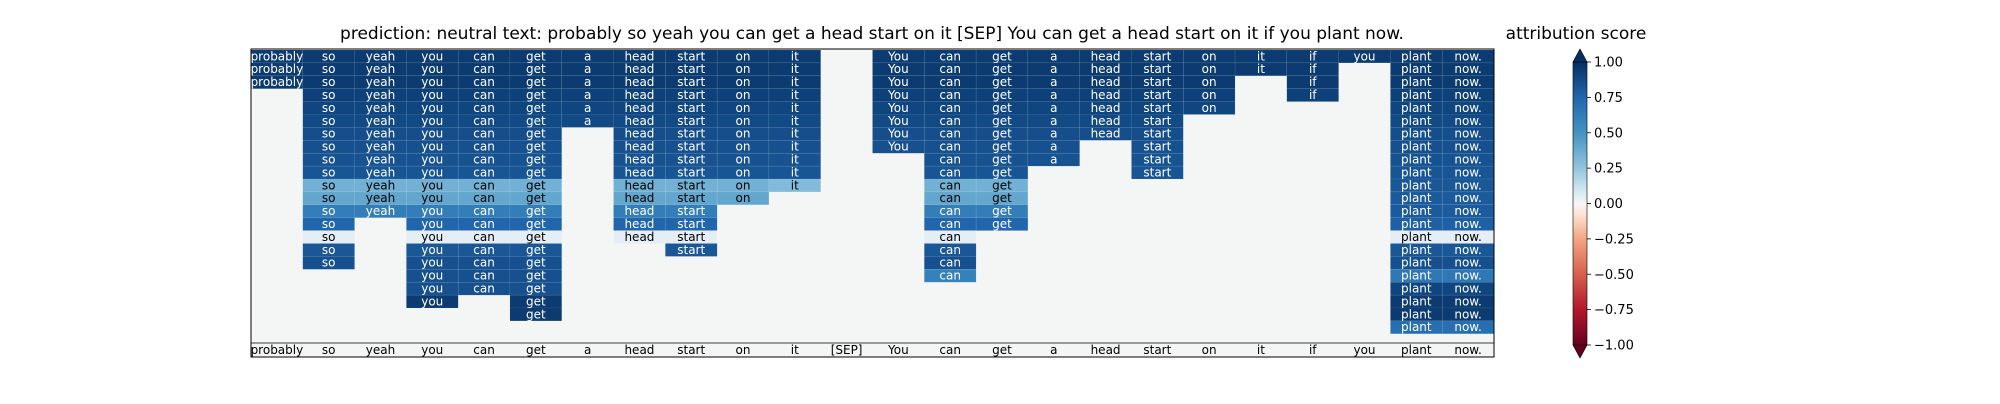 The image size is (2000, 404). I want to click on colorbar-tick-label: 0.50, so click(1608, 133).